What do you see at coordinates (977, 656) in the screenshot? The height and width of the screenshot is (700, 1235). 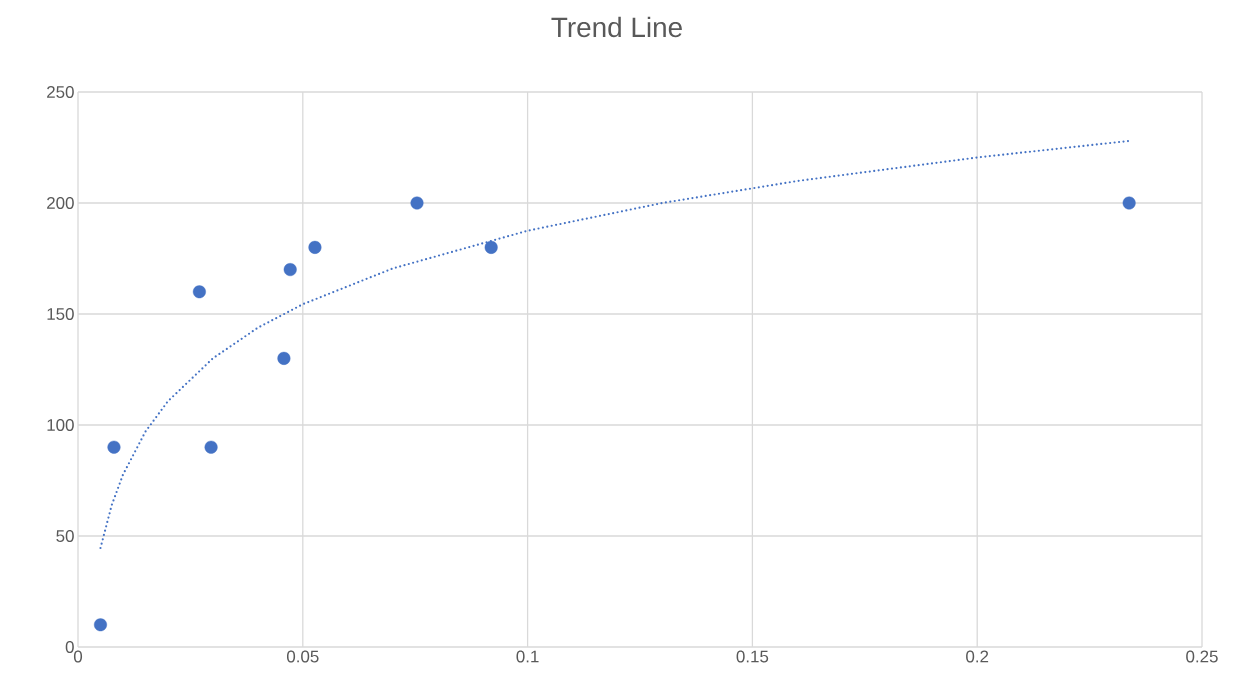 I see `x-tick-label: 0.2` at bounding box center [977, 656].